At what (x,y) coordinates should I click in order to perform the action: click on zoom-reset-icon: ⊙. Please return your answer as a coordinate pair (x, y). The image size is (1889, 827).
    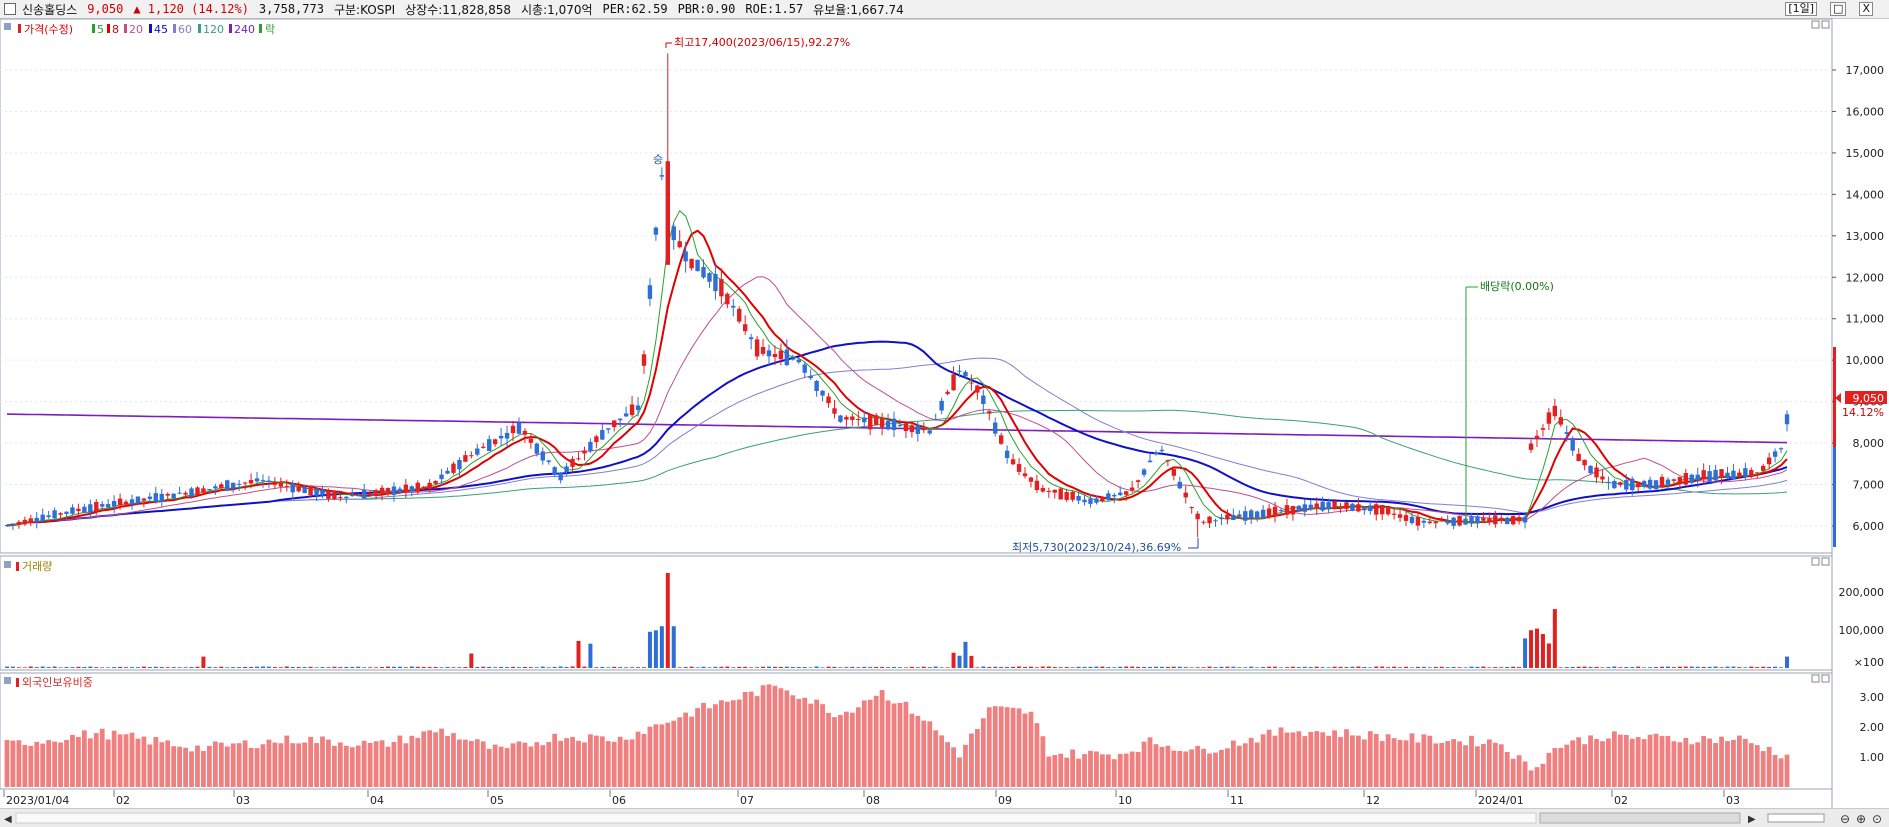
    Looking at the image, I should click on (1877, 819).